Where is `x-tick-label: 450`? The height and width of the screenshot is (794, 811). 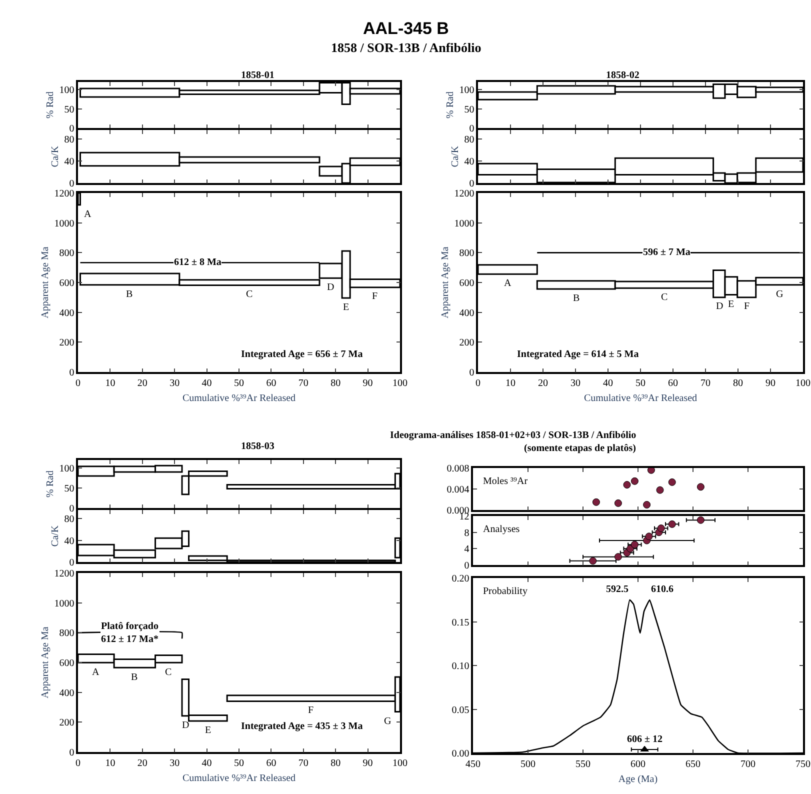
x-tick-label: 450 is located at coordinates (473, 764).